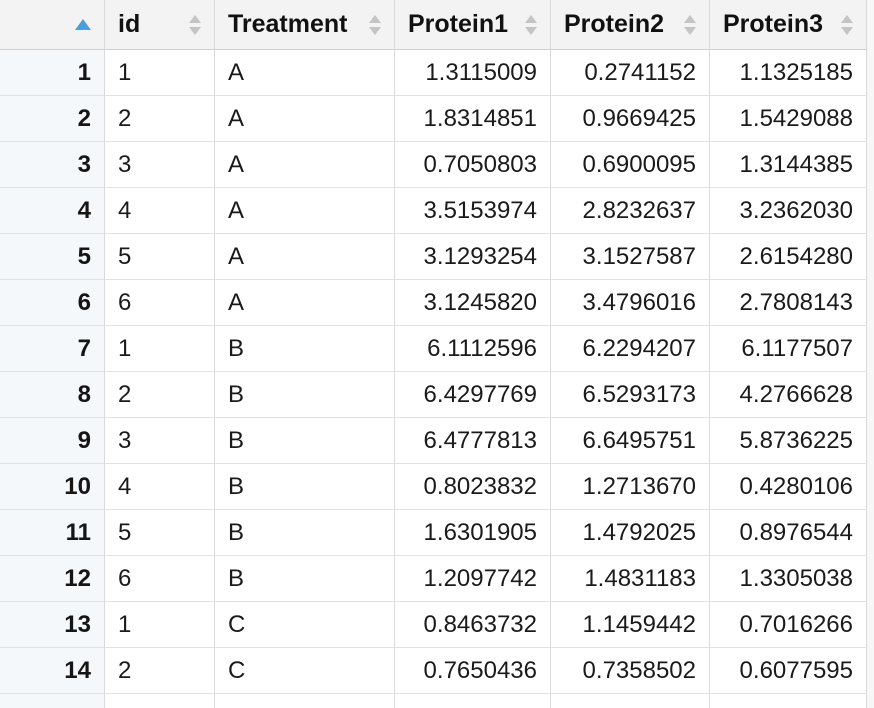 The width and height of the screenshot is (874, 708). I want to click on table-cell-protein3: 2.7808143, so click(788, 303).